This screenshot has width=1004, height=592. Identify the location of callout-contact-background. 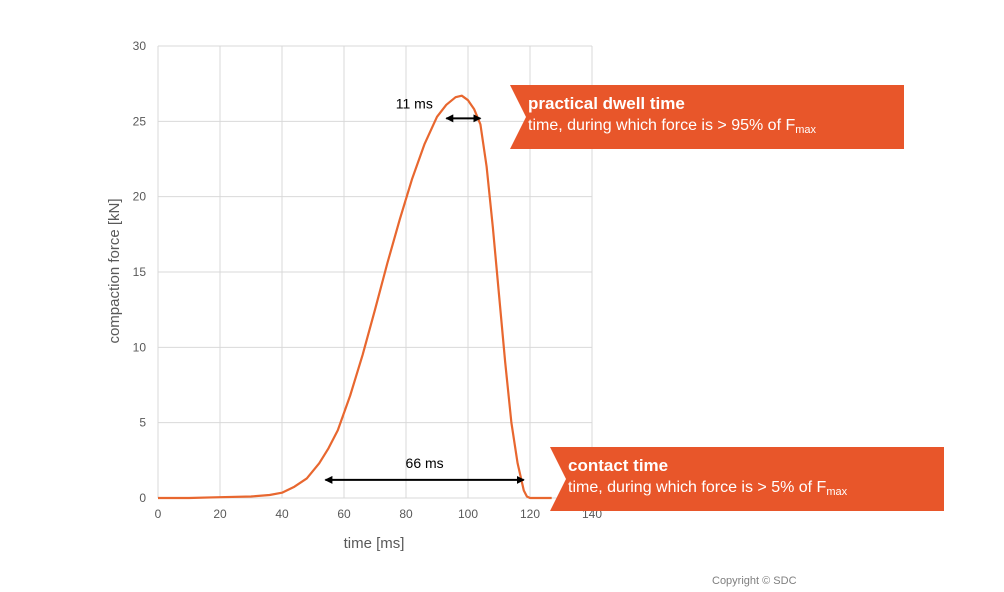
(747, 479).